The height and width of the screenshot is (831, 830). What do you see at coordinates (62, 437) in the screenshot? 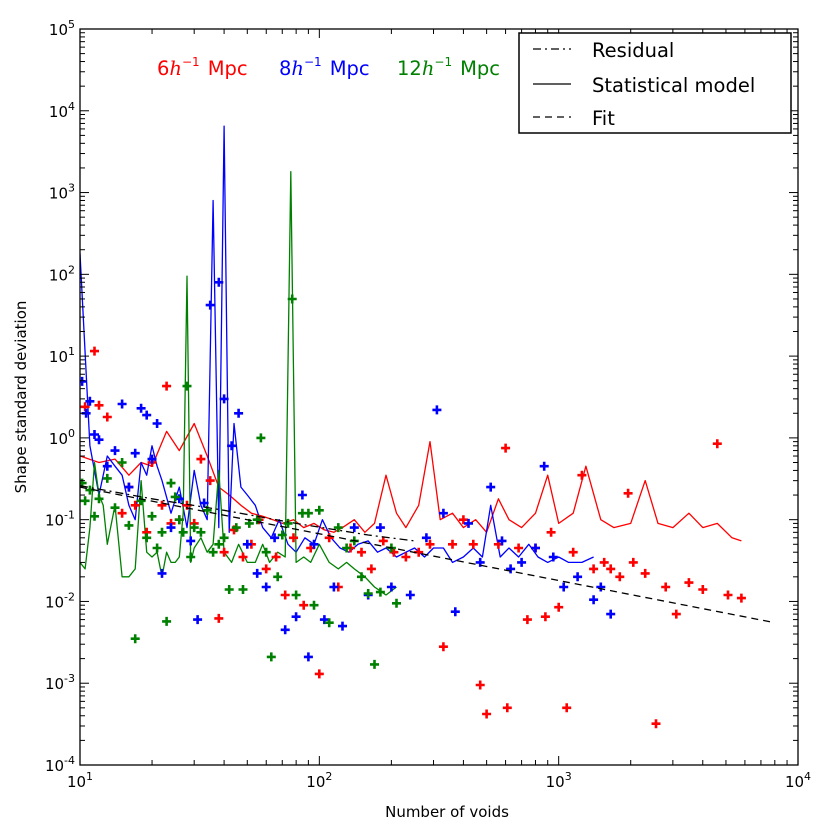
I see `y-tick-label: 10⁰` at bounding box center [62, 437].